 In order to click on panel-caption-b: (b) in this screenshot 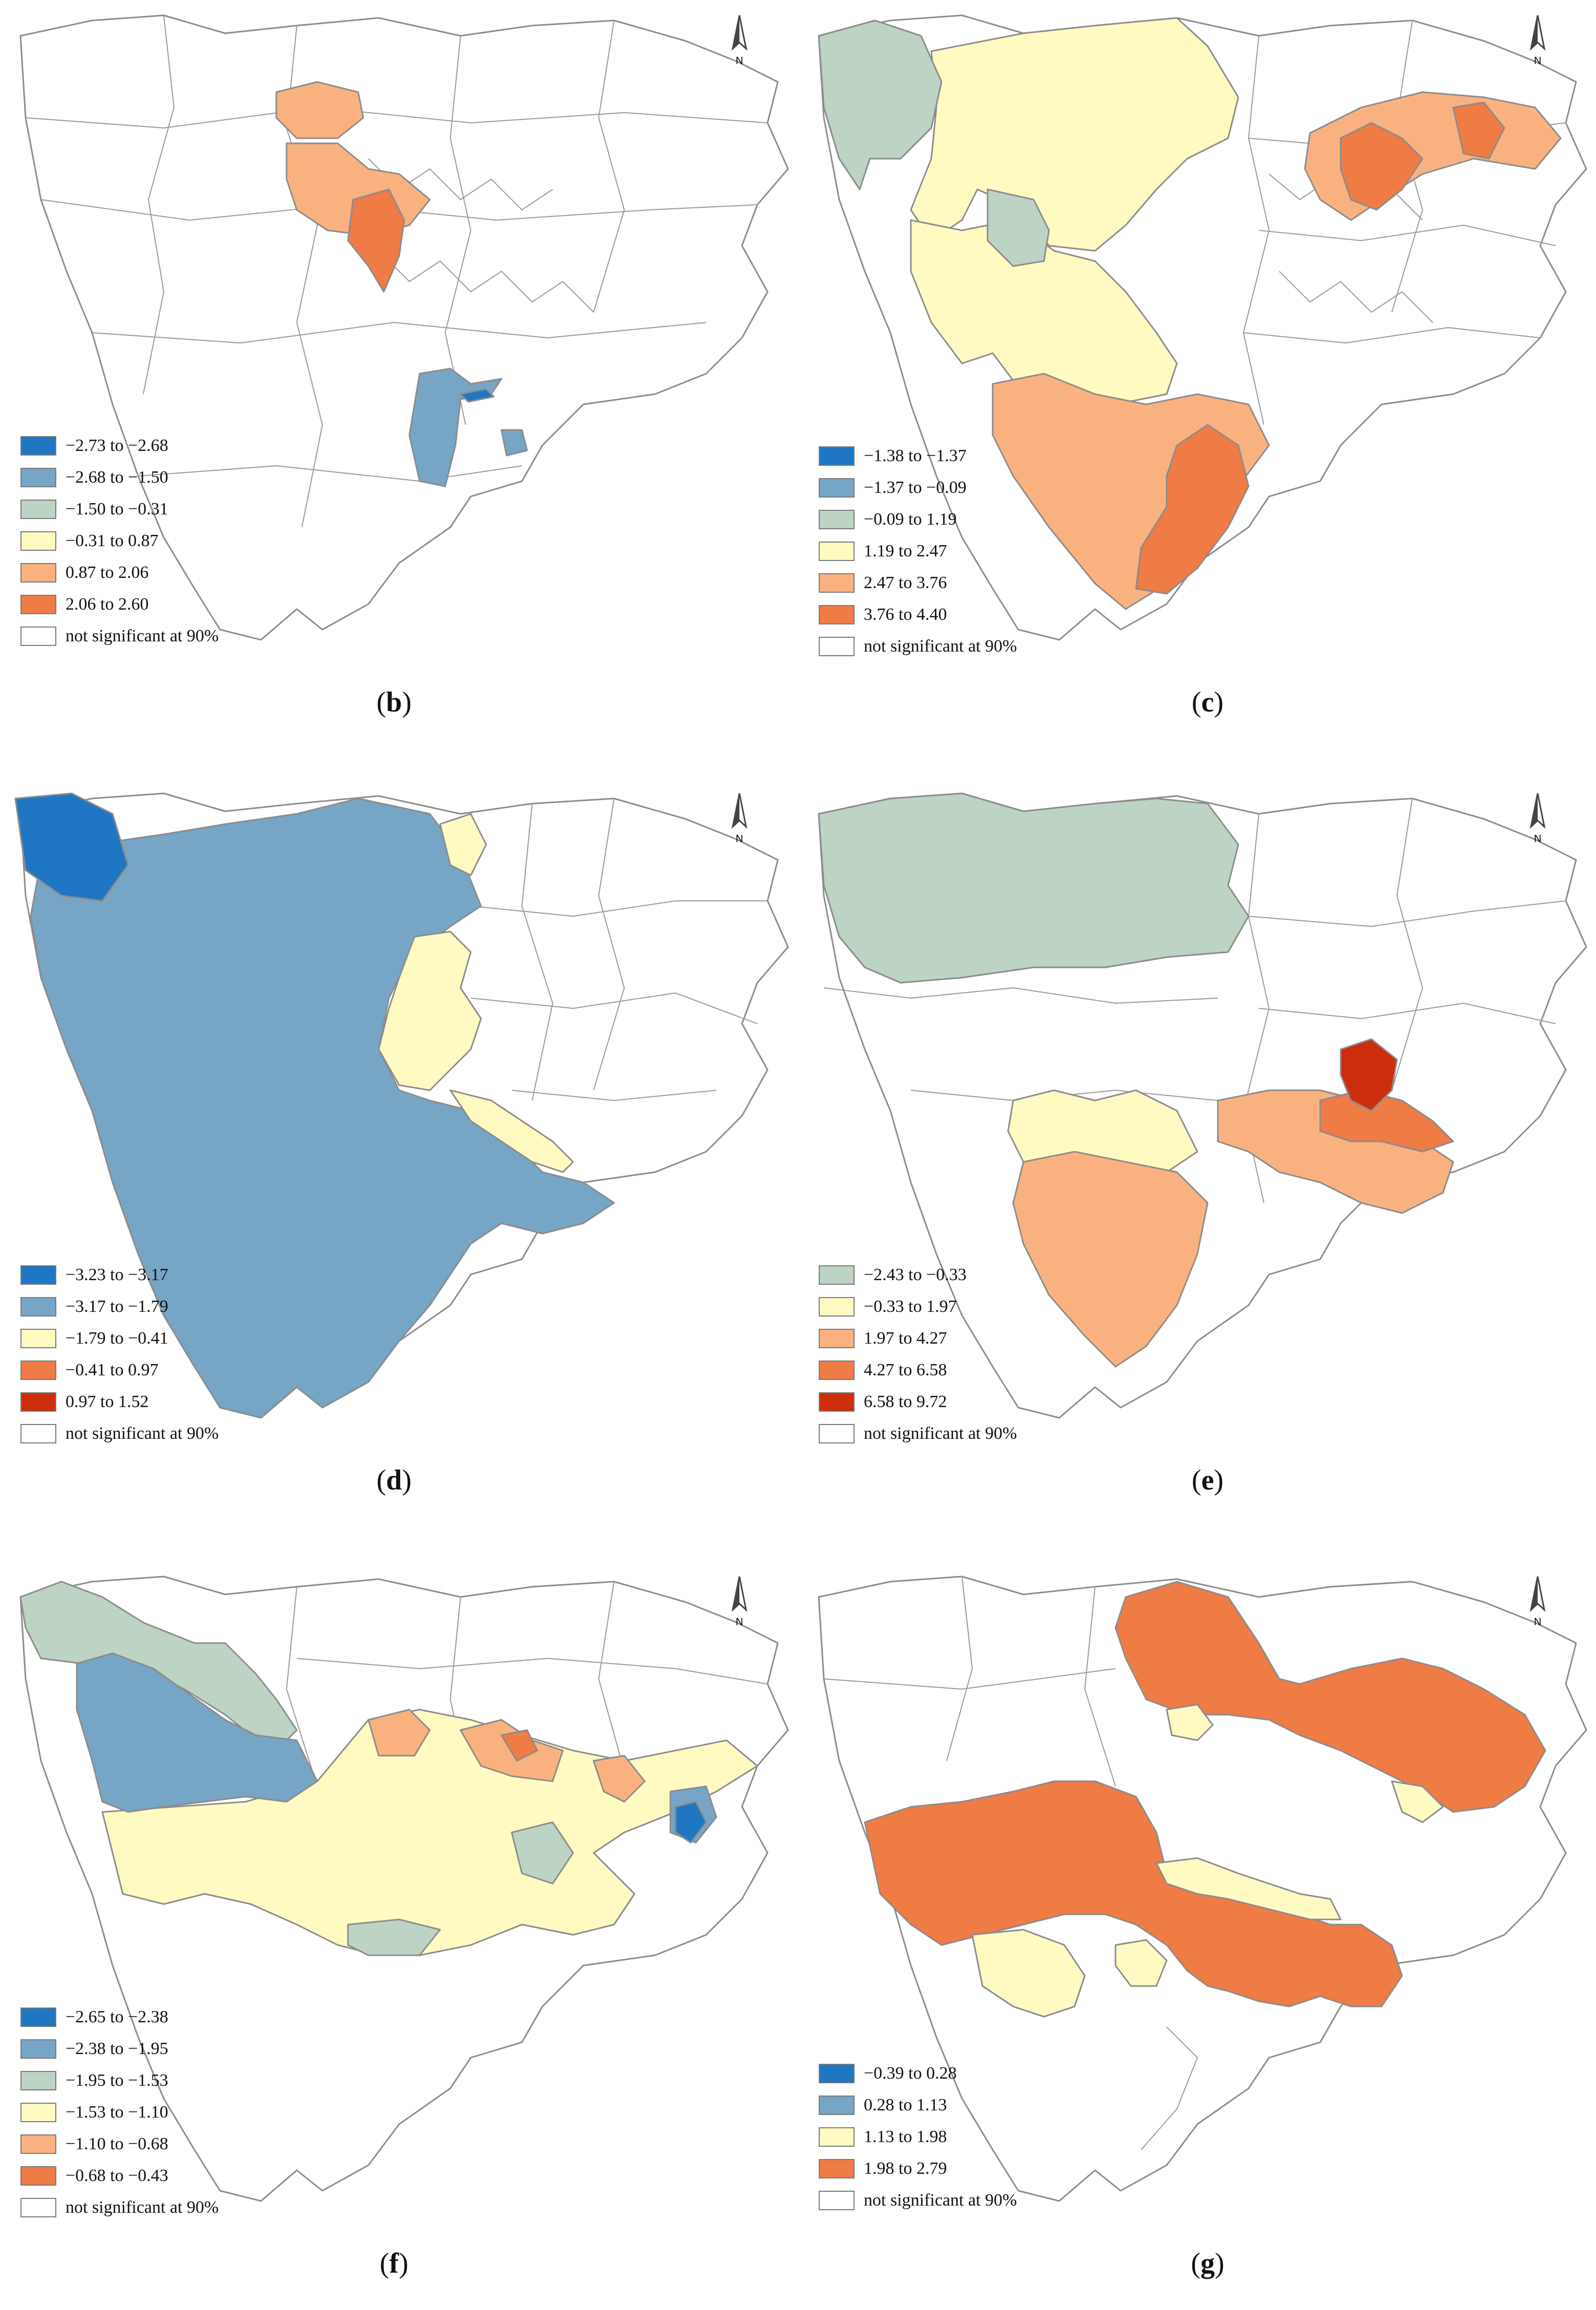, I will do `click(394, 702)`.